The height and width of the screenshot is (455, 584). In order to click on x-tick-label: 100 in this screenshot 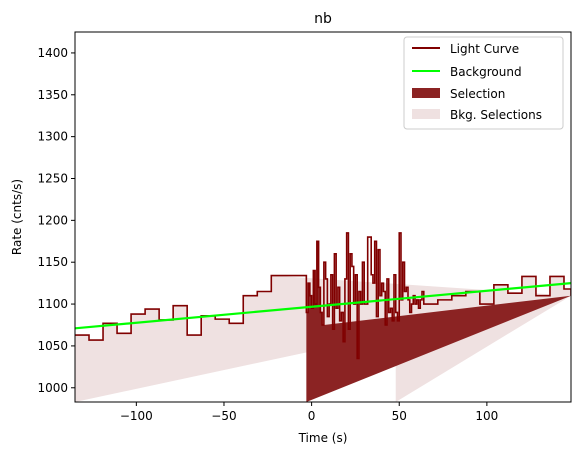, I will do `click(486, 416)`.